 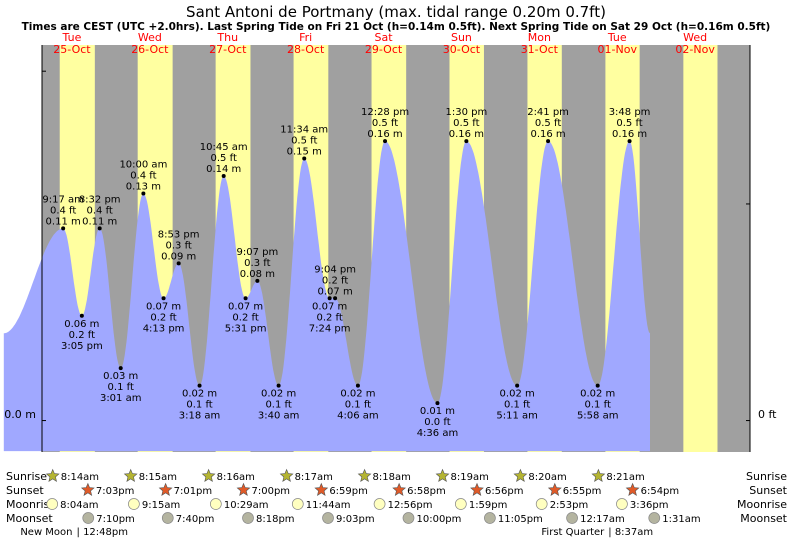 I want to click on tide-ft-21: 0.5 ft, so click(x=548, y=123).